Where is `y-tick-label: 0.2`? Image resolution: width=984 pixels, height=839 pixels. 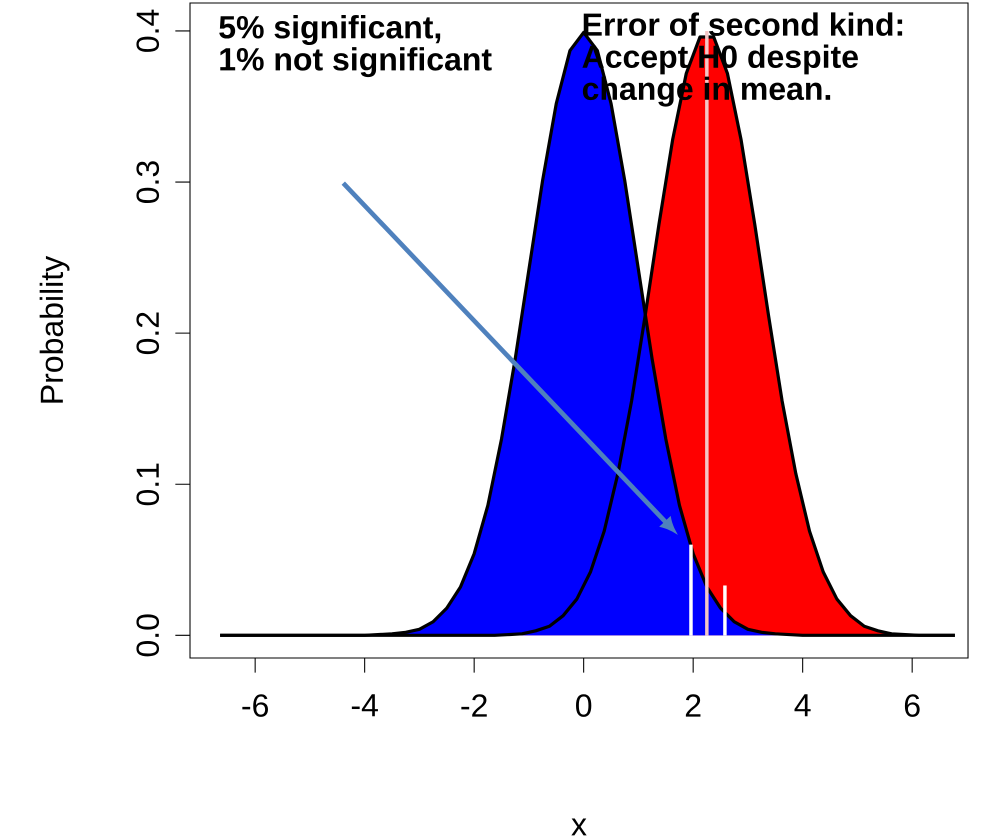 y-tick-label: 0.2 is located at coordinates (148, 333).